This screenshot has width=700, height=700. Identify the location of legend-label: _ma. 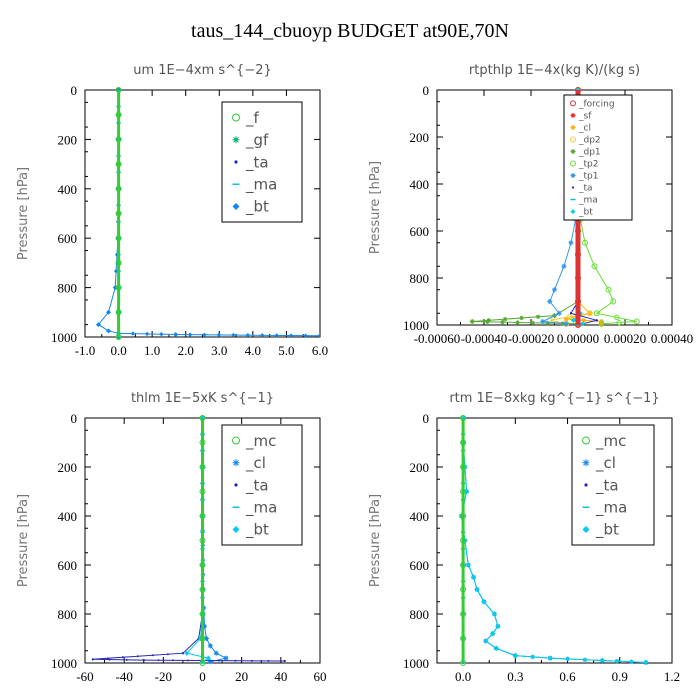
(588, 201).